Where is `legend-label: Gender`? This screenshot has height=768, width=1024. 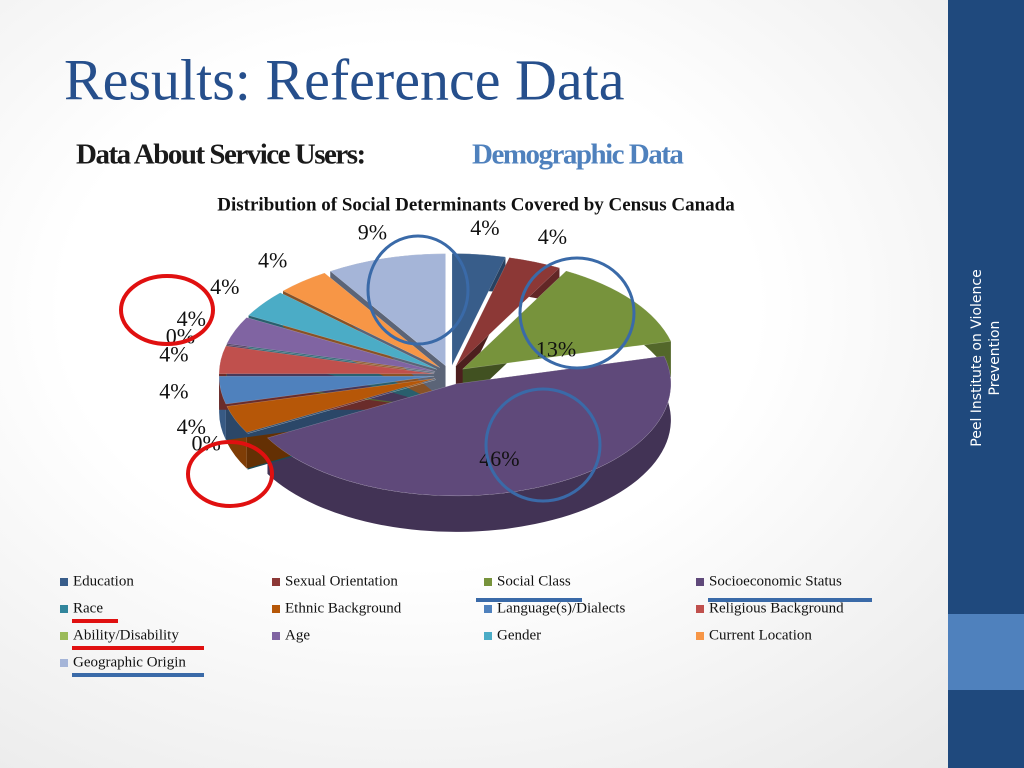 legend-label: Gender is located at coordinates (519, 635).